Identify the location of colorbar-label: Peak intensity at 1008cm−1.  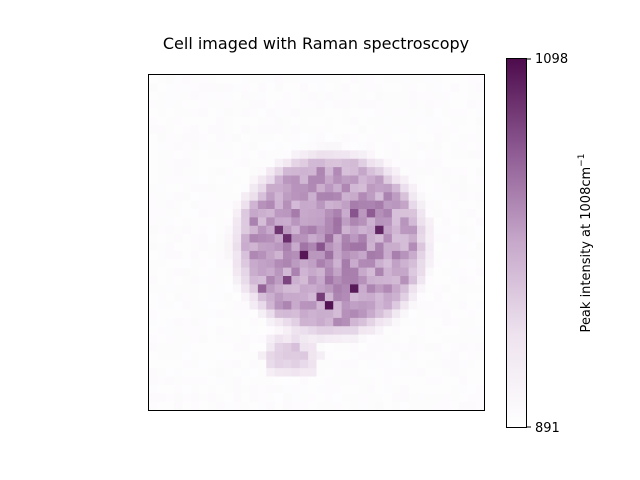
(585, 243).